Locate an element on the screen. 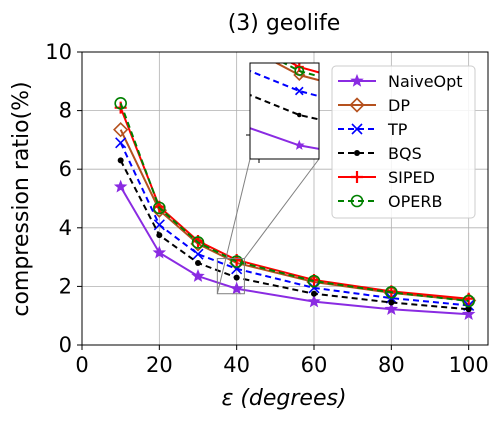  y-axis-label: compression ratio(%) is located at coordinates (21, 198).